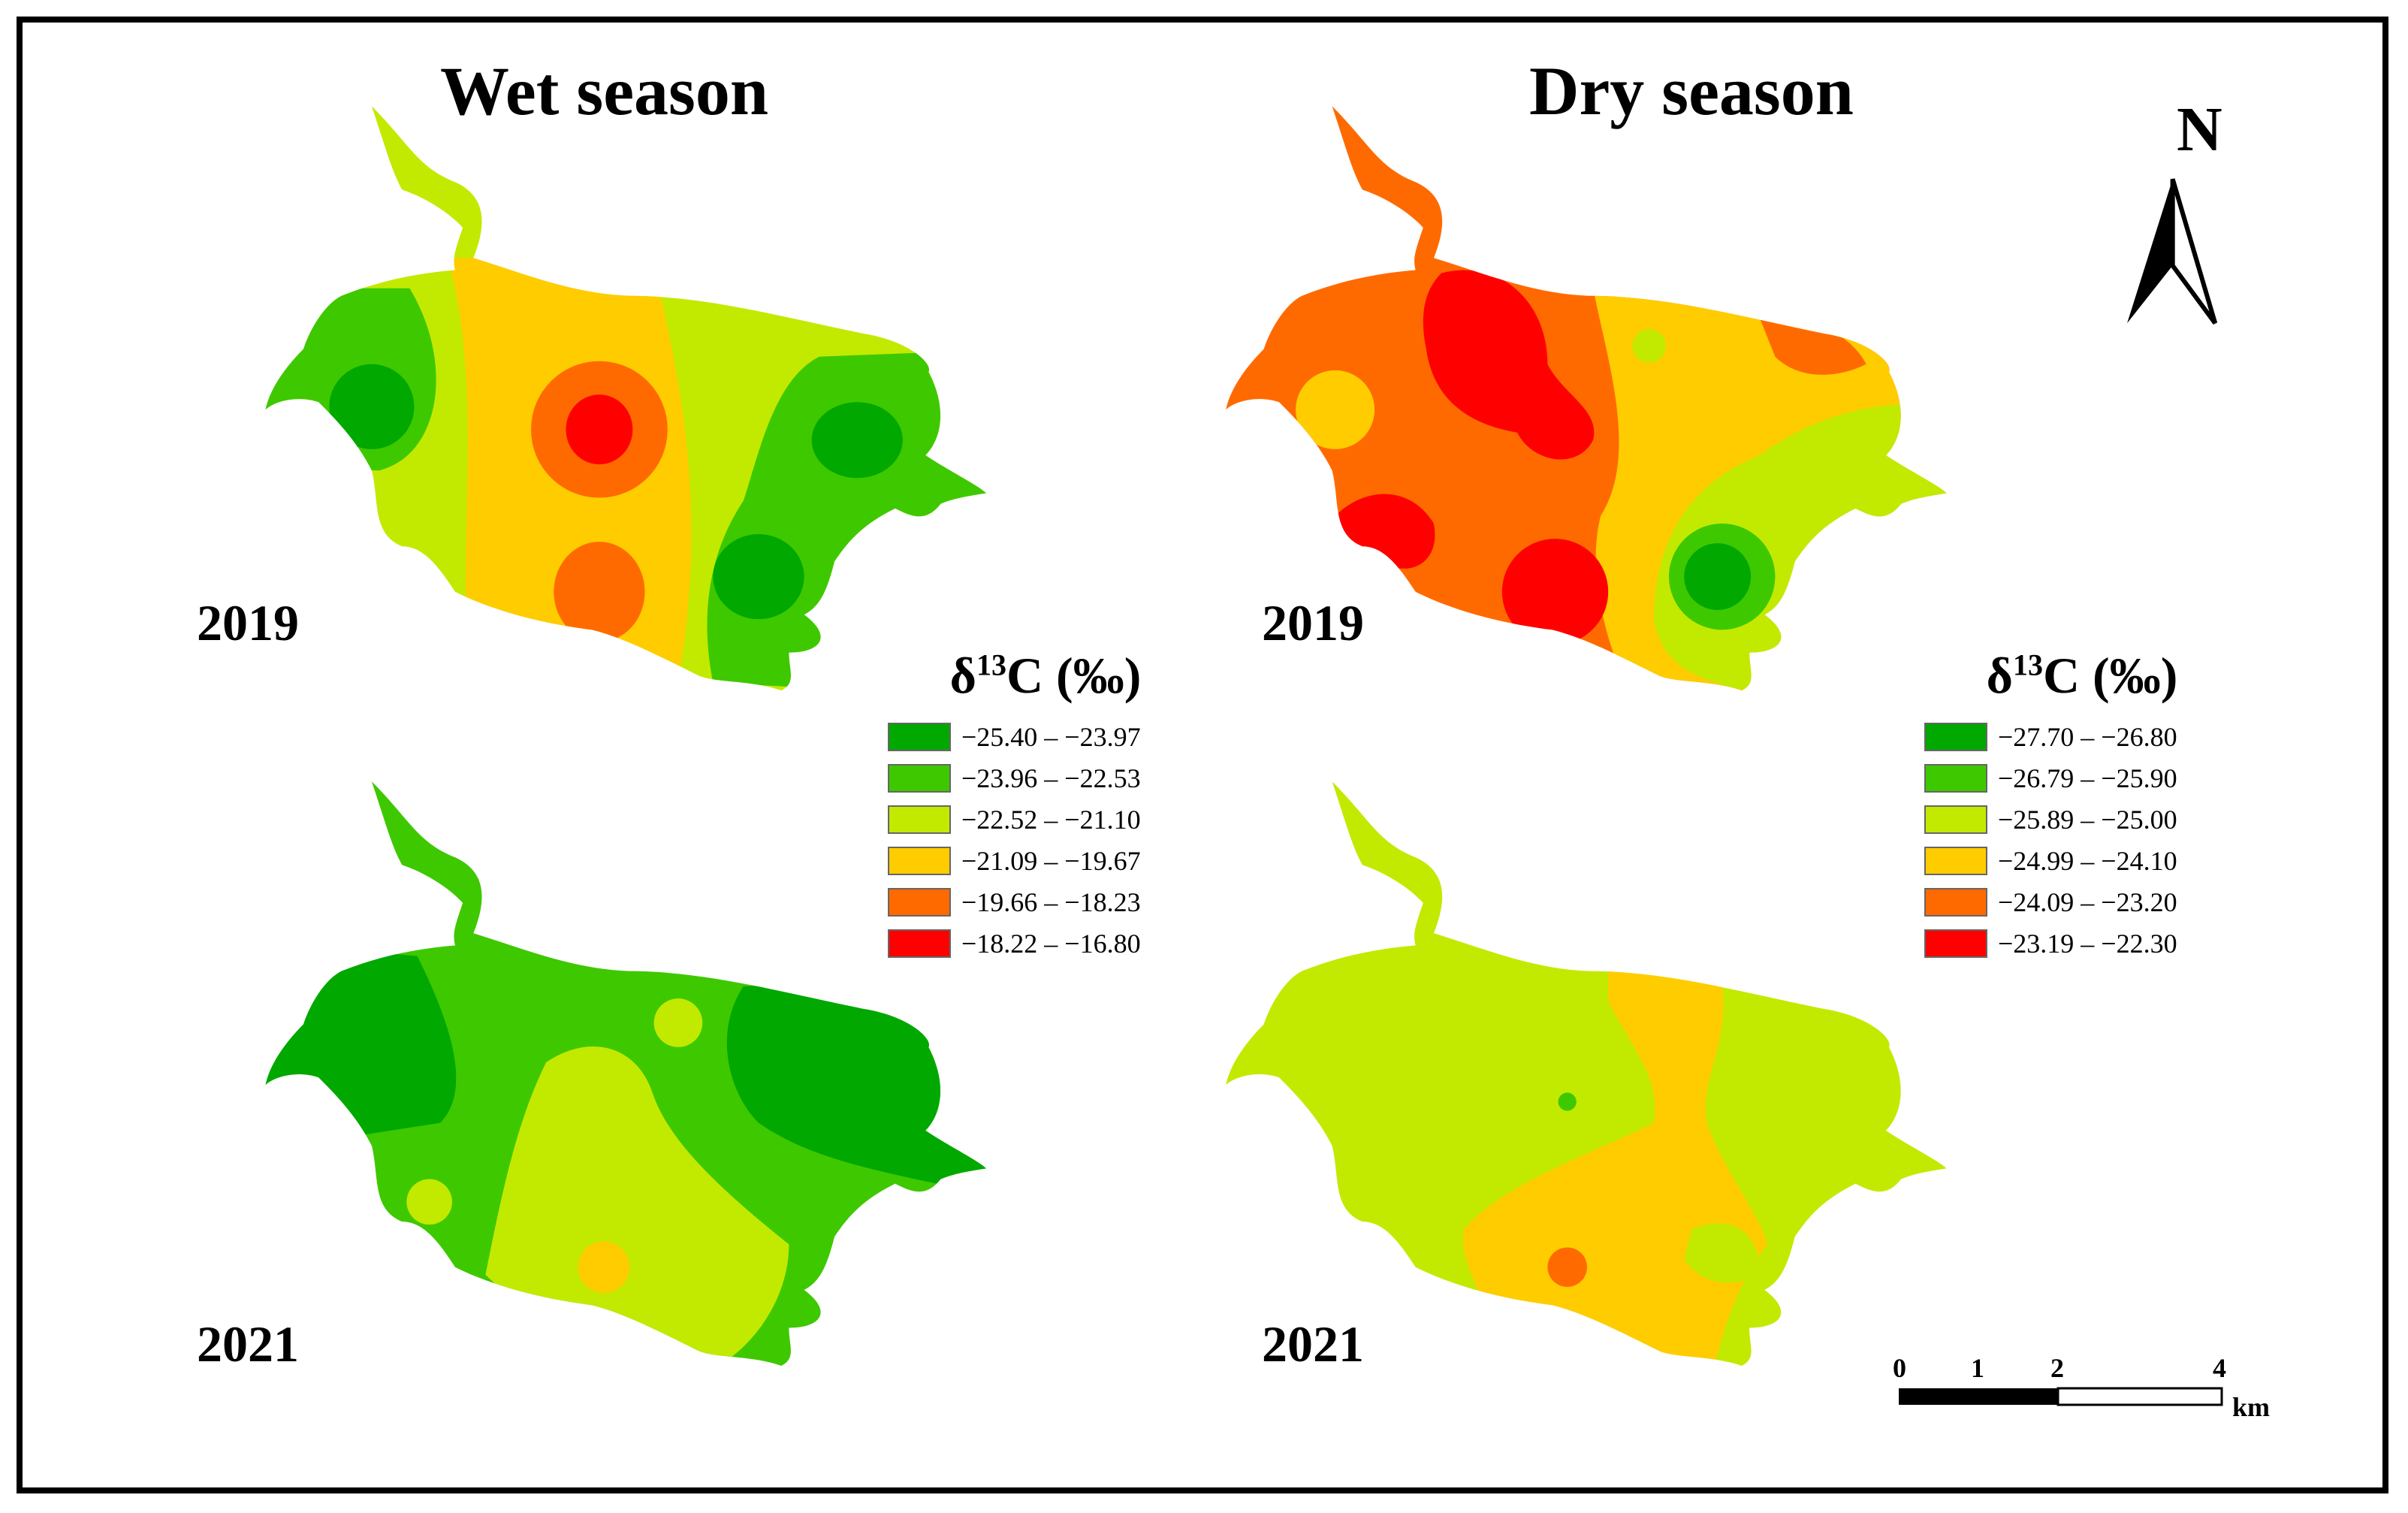  Describe the element at coordinates (2251, 1407) in the screenshot. I see `scale-unit: km` at that location.